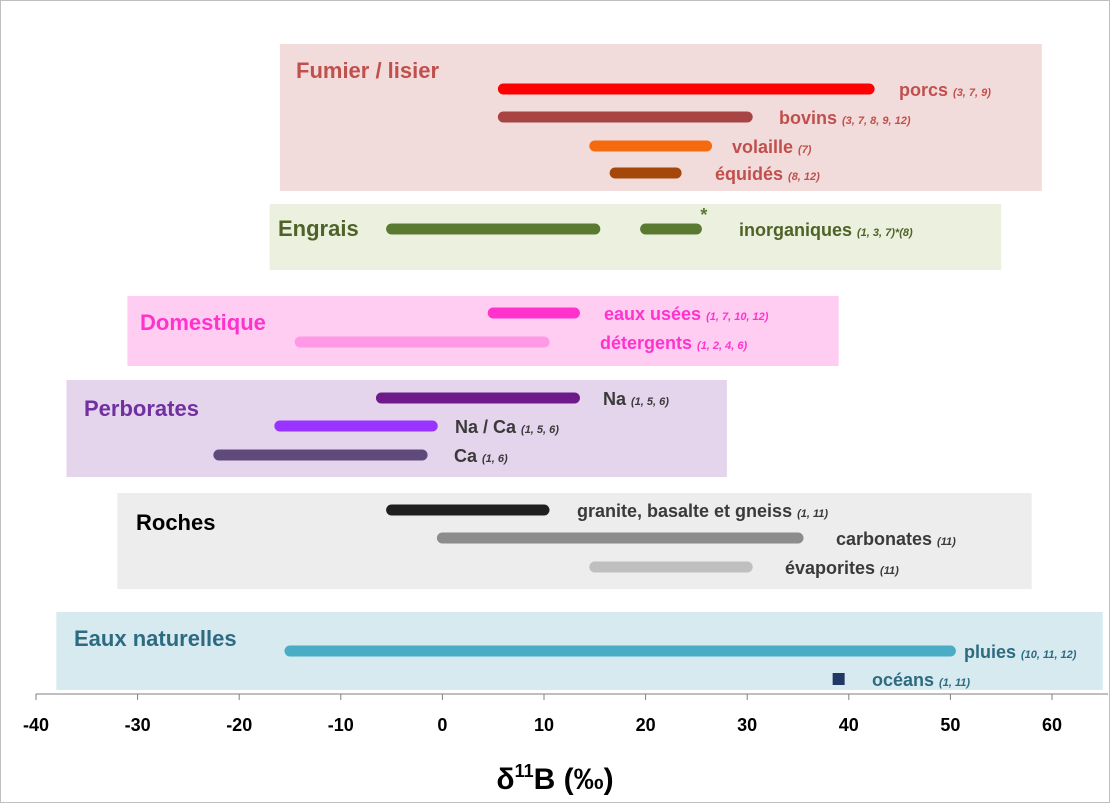  Describe the element at coordinates (554, 778) in the screenshot. I see `x-axis-title: δ11B (‰)` at that location.